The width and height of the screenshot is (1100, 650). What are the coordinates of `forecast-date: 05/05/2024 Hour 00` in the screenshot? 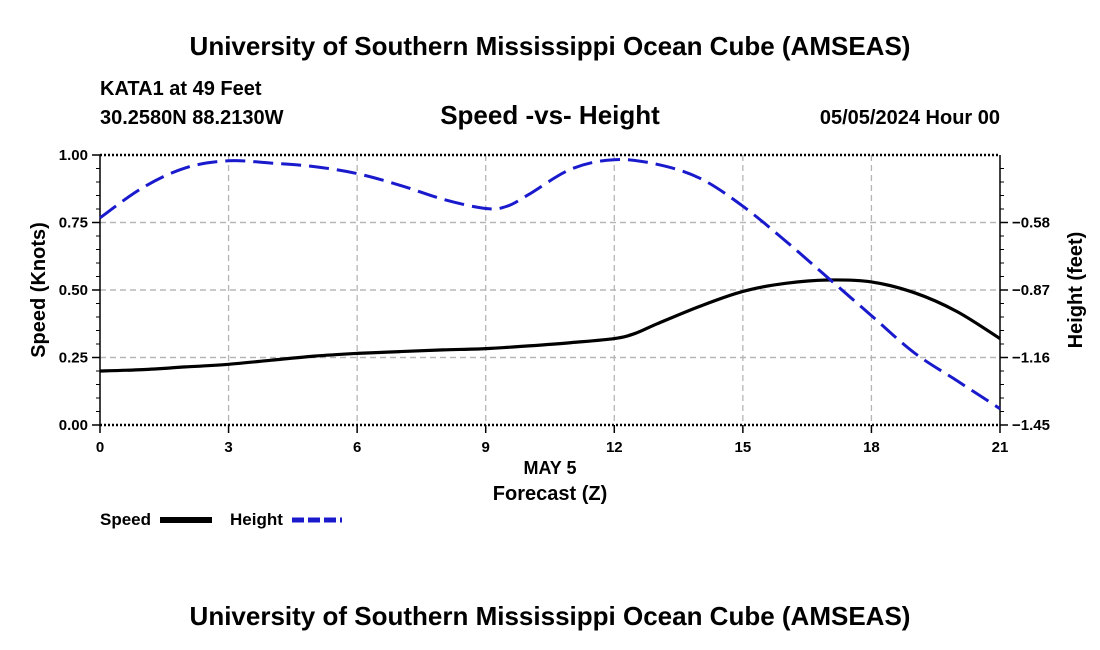 It's located at (910, 118).